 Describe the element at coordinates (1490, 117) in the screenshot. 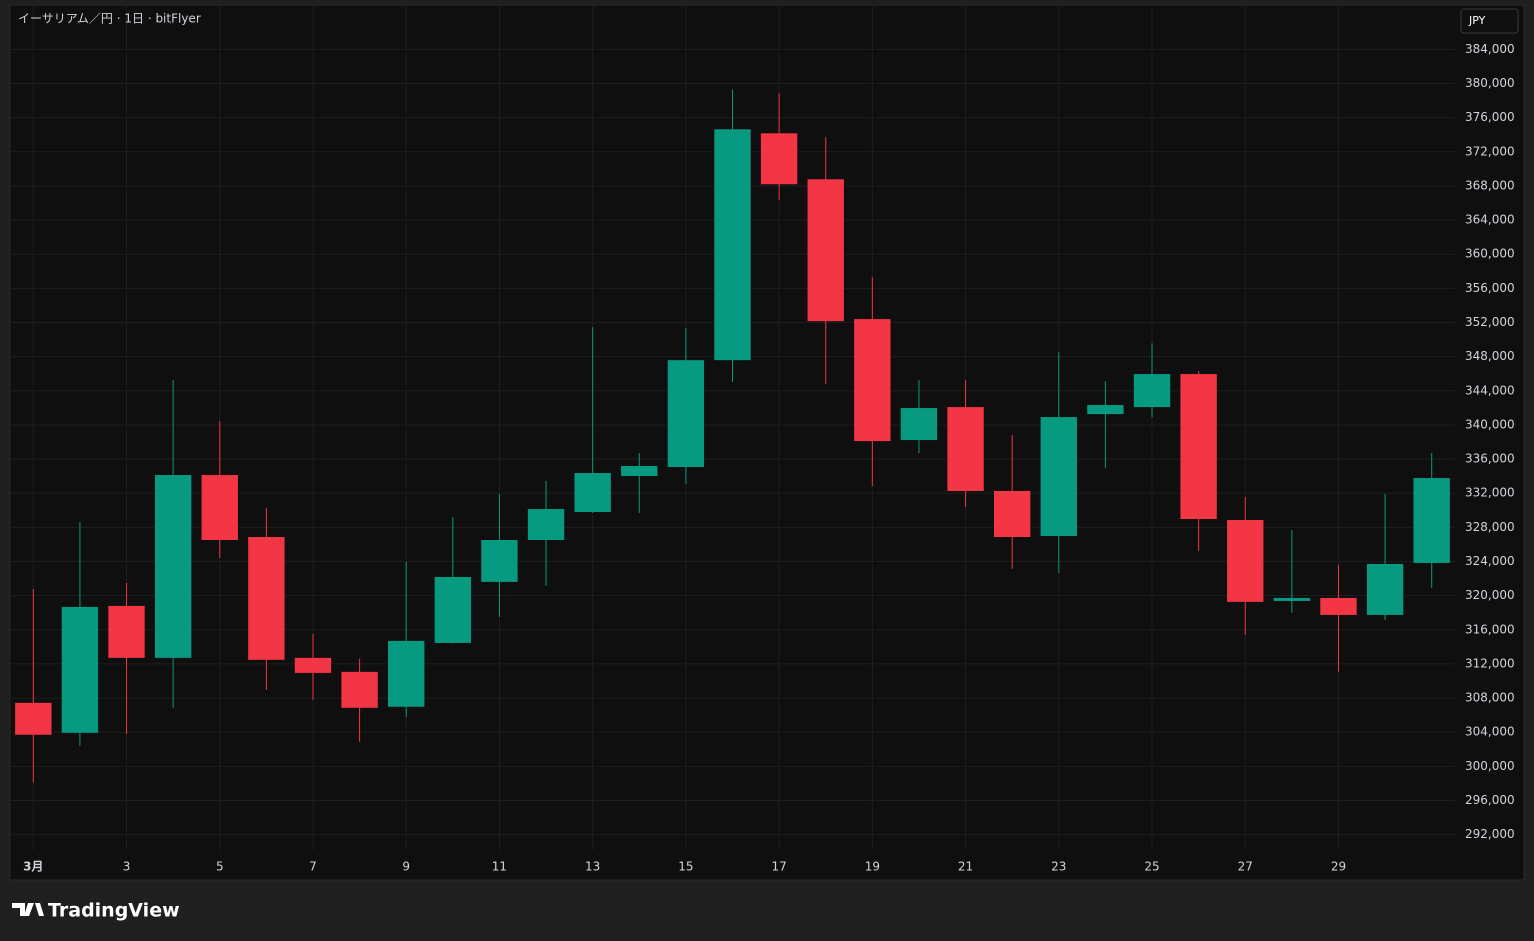

I see `y-tick-label: 376,000` at that location.